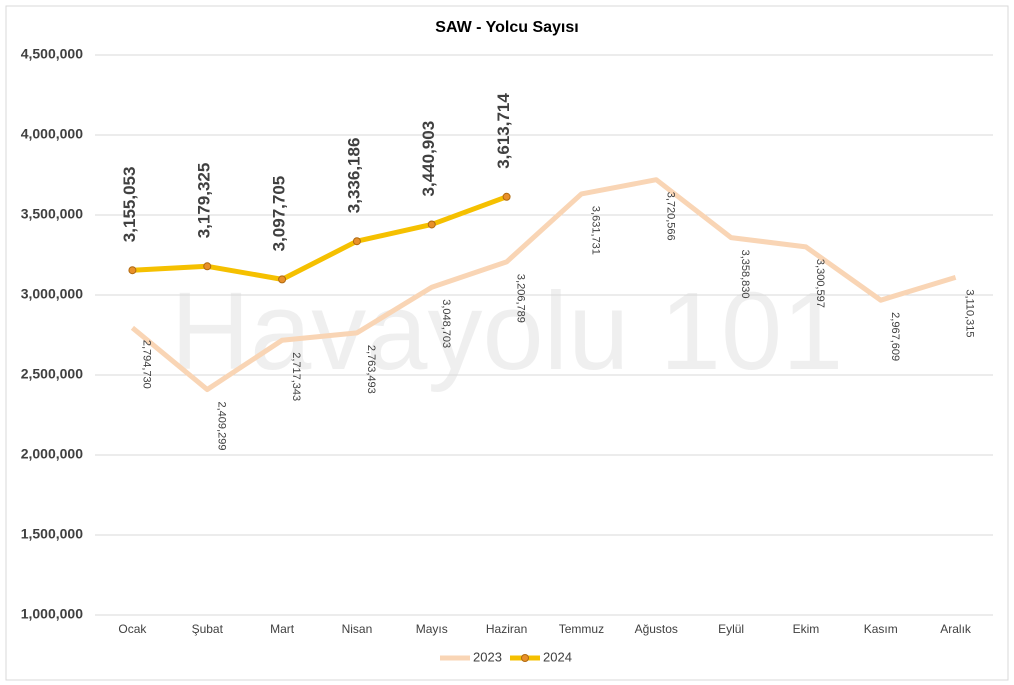 This screenshot has height=685, width=1014. What do you see at coordinates (881, 629) in the screenshot?
I see `x-tick-label: Kasım` at bounding box center [881, 629].